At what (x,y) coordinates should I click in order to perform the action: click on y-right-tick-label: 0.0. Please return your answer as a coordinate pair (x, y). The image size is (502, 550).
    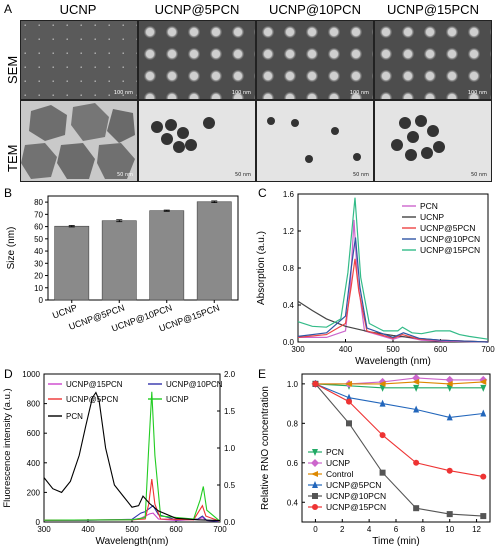
    Looking at the image, I should click on (230, 522).